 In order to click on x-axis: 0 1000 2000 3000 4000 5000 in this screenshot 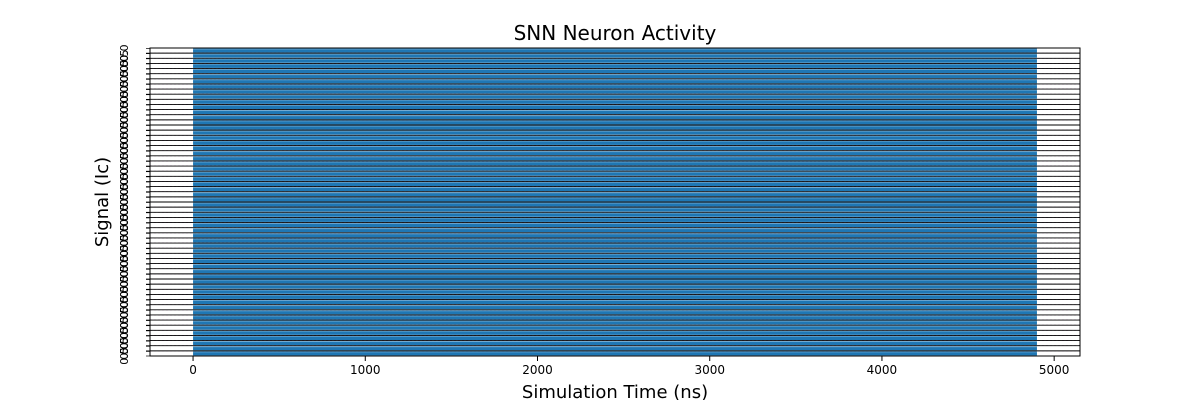, I will do `click(629, 366)`.